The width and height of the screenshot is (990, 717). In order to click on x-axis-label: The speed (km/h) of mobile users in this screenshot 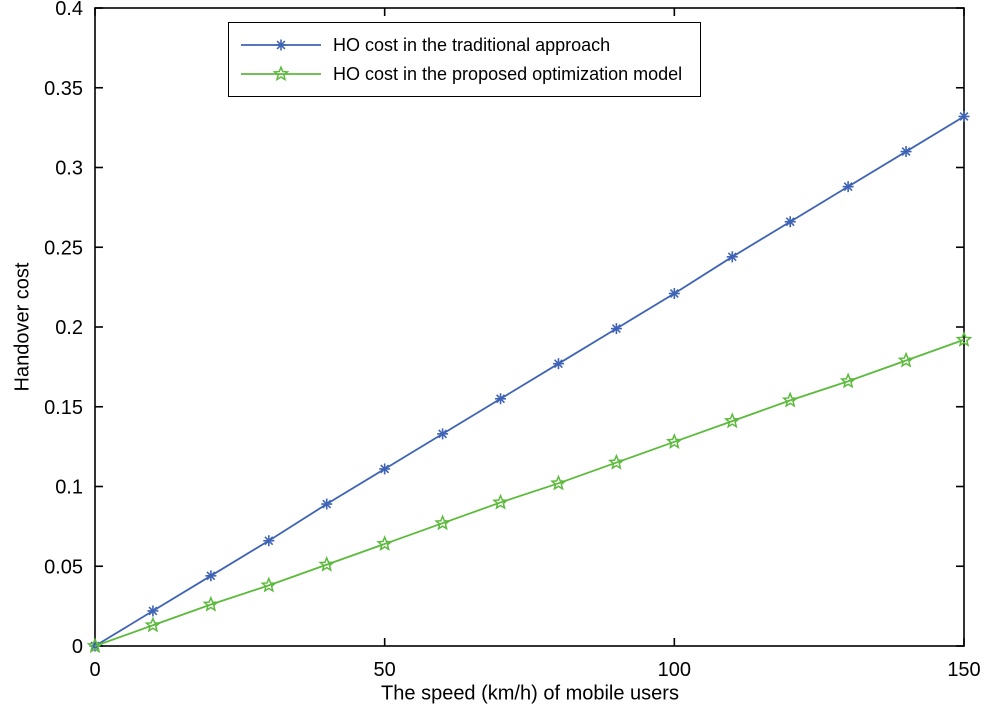, I will do `click(530, 693)`.